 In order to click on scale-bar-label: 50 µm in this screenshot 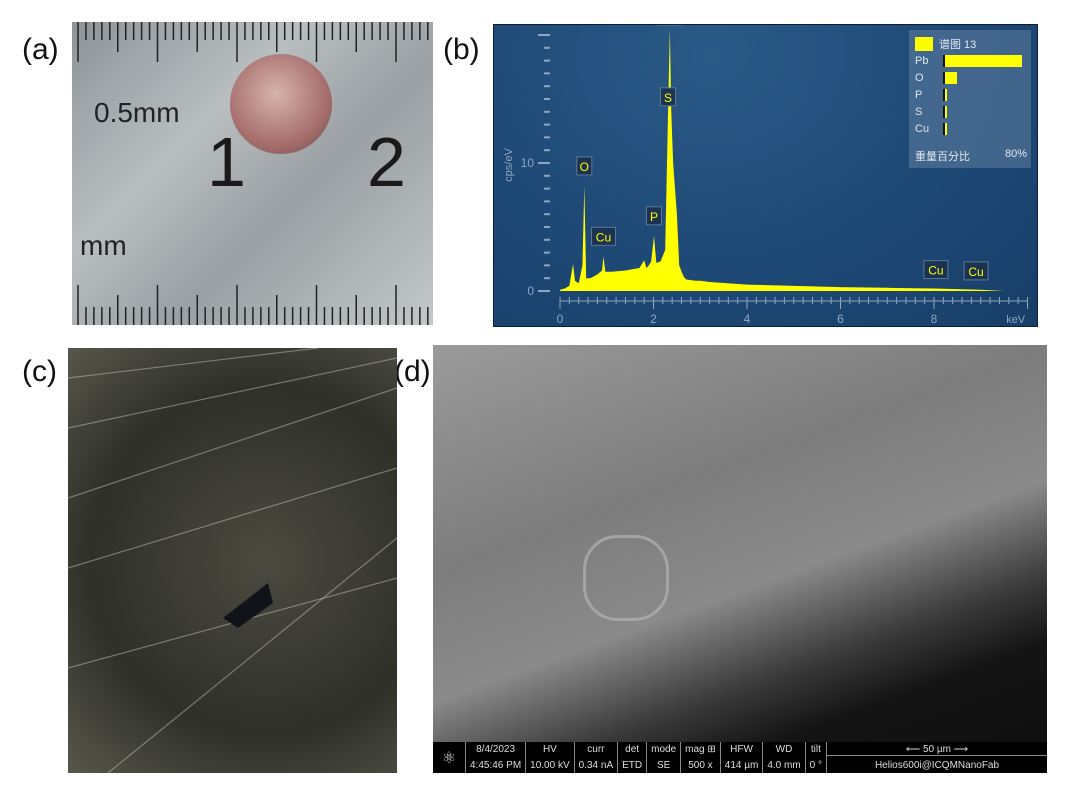, I will do `click(937, 749)`.